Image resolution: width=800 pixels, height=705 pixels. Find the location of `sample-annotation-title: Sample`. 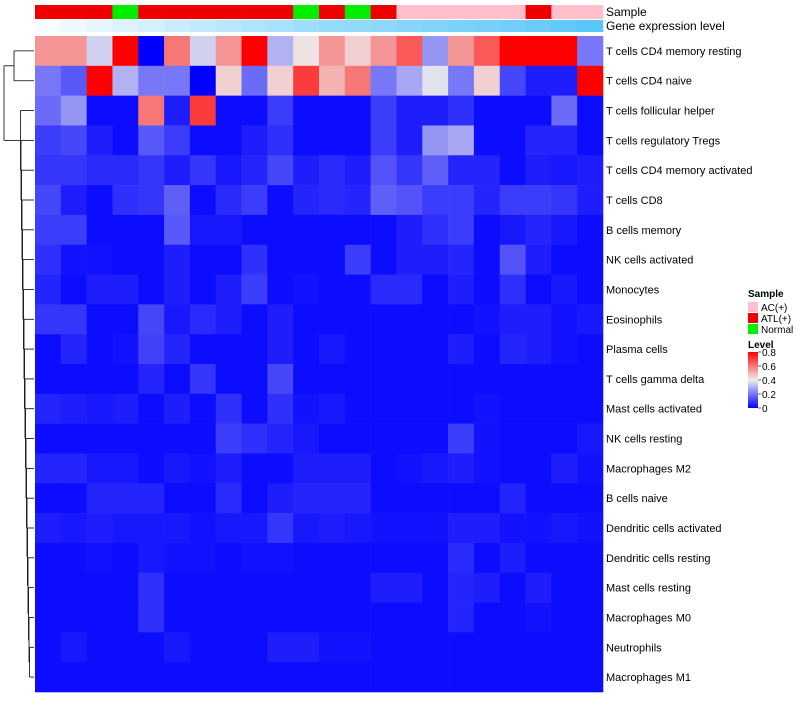

sample-annotation-title: Sample is located at coordinates (626, 12).